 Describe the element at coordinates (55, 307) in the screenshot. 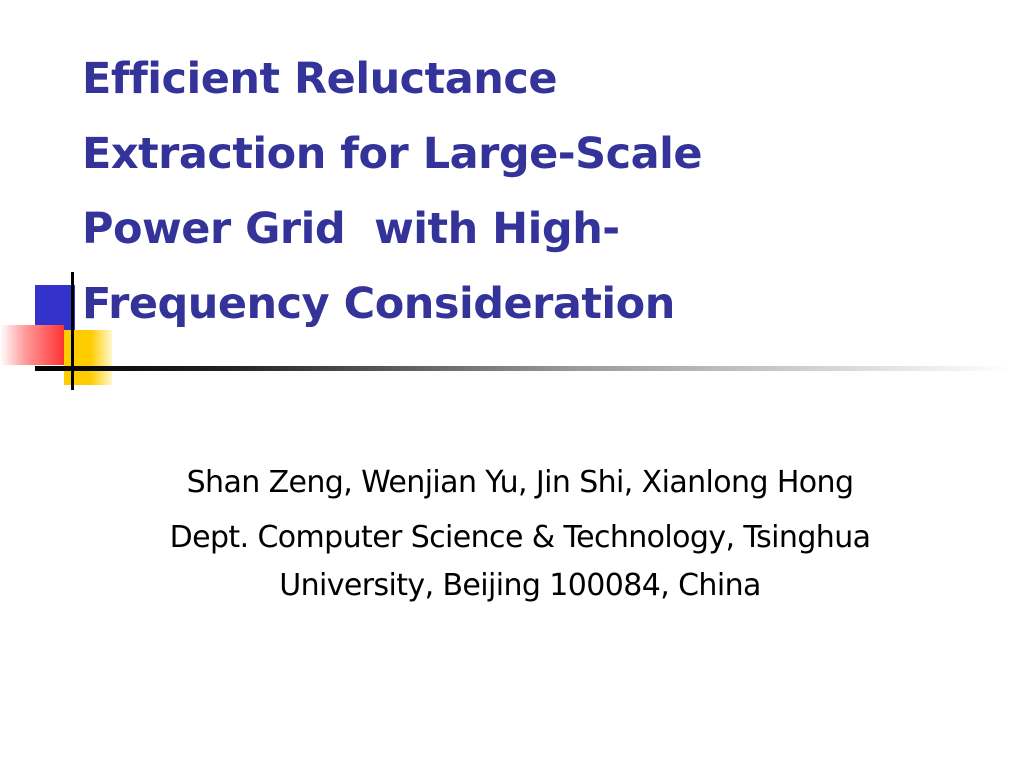

I see `blue-square` at that location.